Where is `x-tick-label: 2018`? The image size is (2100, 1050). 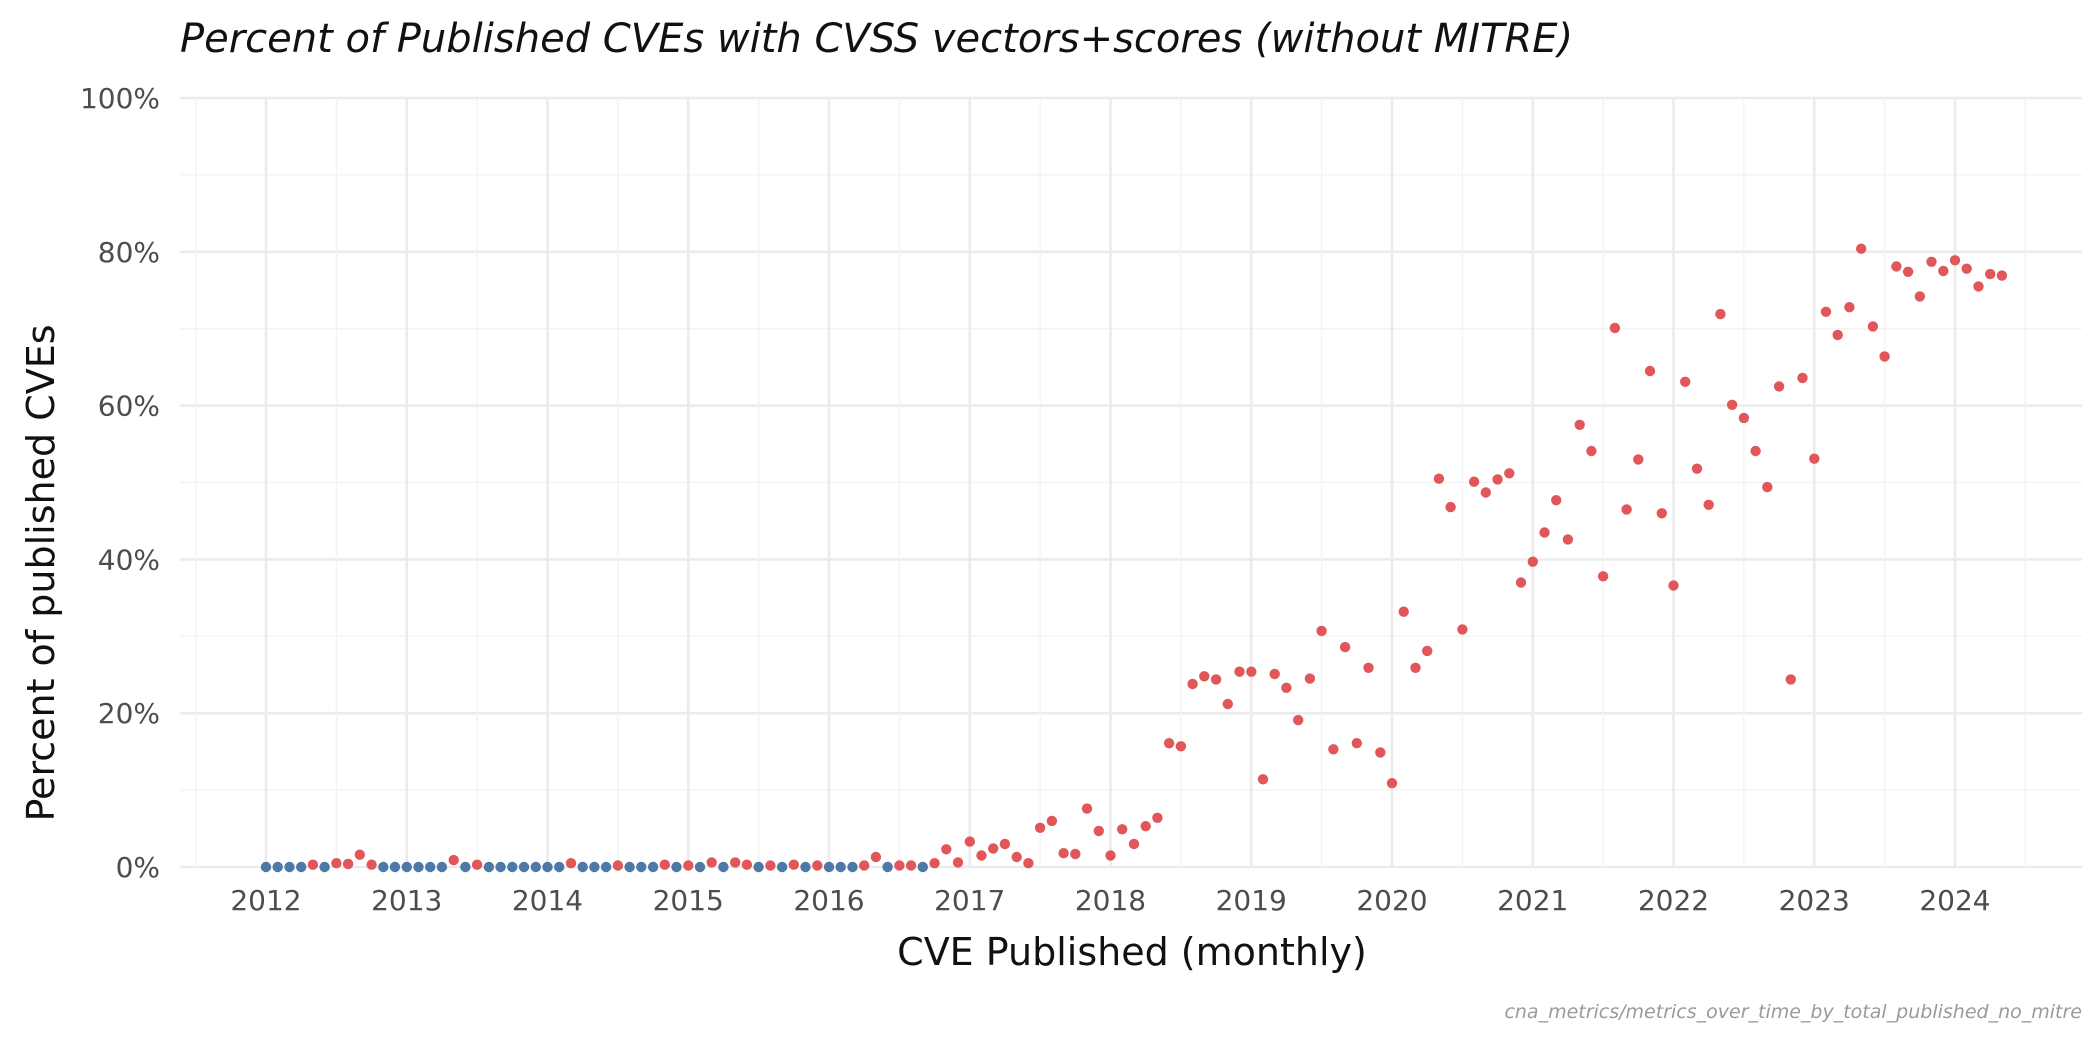
x-tick-label: 2018 is located at coordinates (1110, 900).